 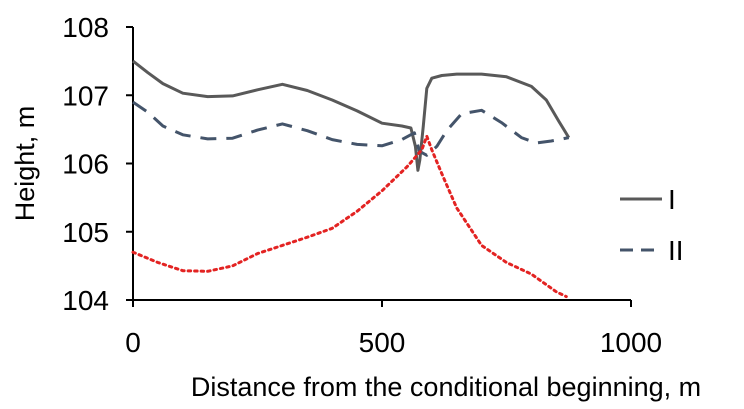 I want to click on x-tick-labels: 0 500 1000, so click(x=393, y=329).